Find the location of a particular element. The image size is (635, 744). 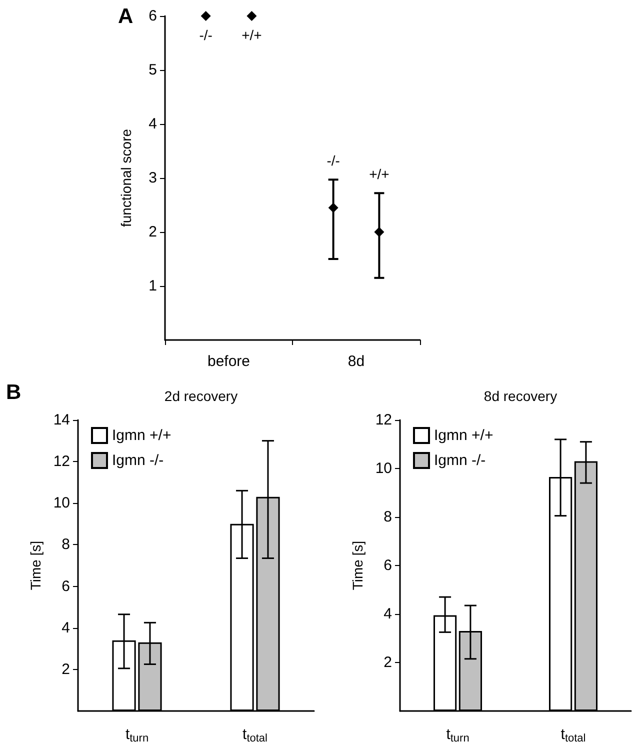

y-tick-label: 3 is located at coordinates (152, 178).